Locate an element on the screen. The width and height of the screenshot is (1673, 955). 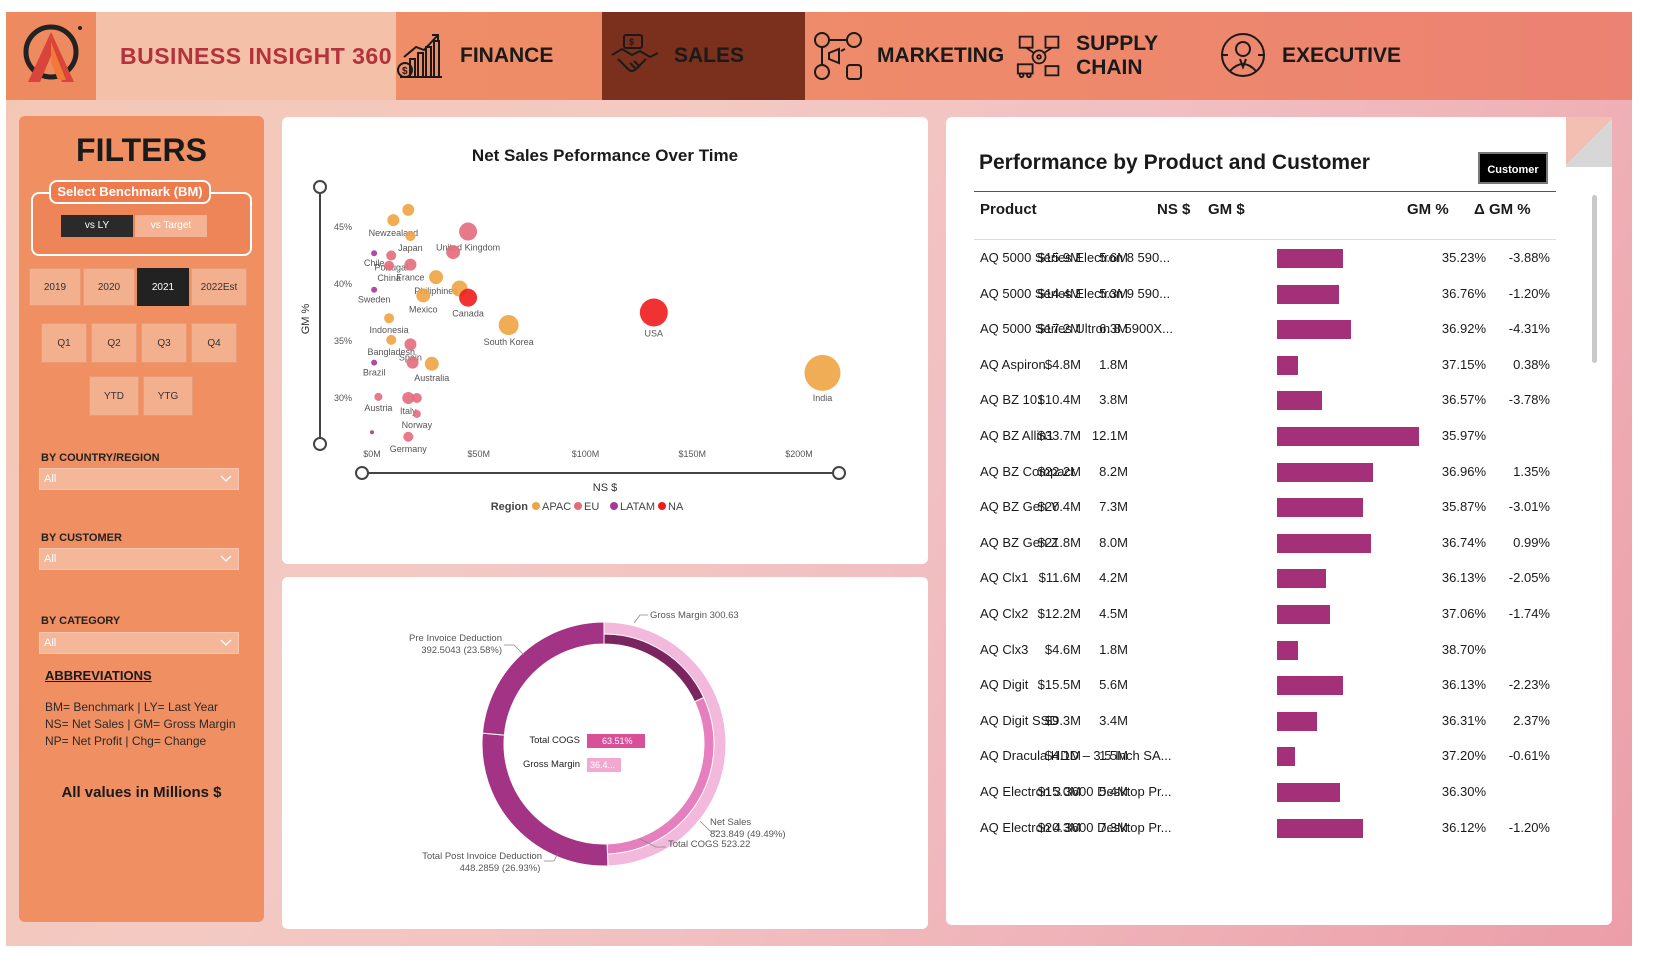
legend-item: APAC is located at coordinates (556, 507).